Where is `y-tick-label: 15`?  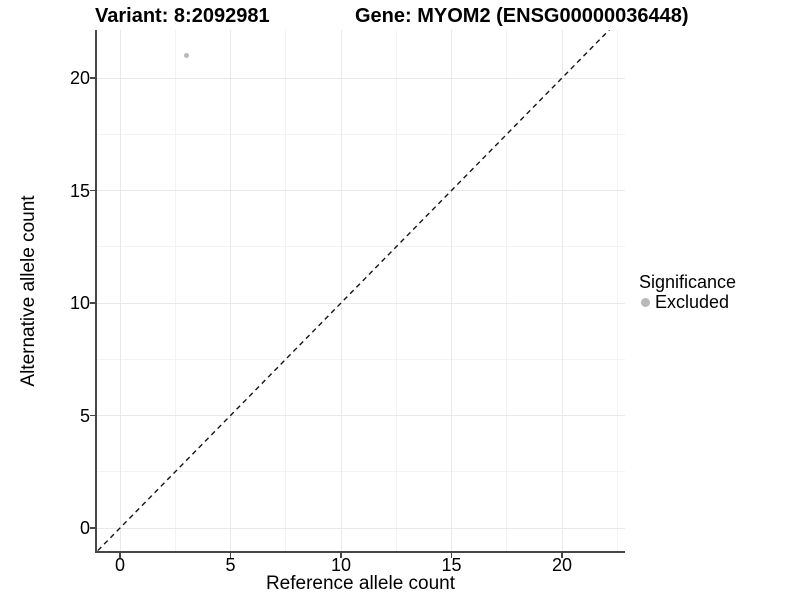 y-tick-label: 15 is located at coordinates (79, 190).